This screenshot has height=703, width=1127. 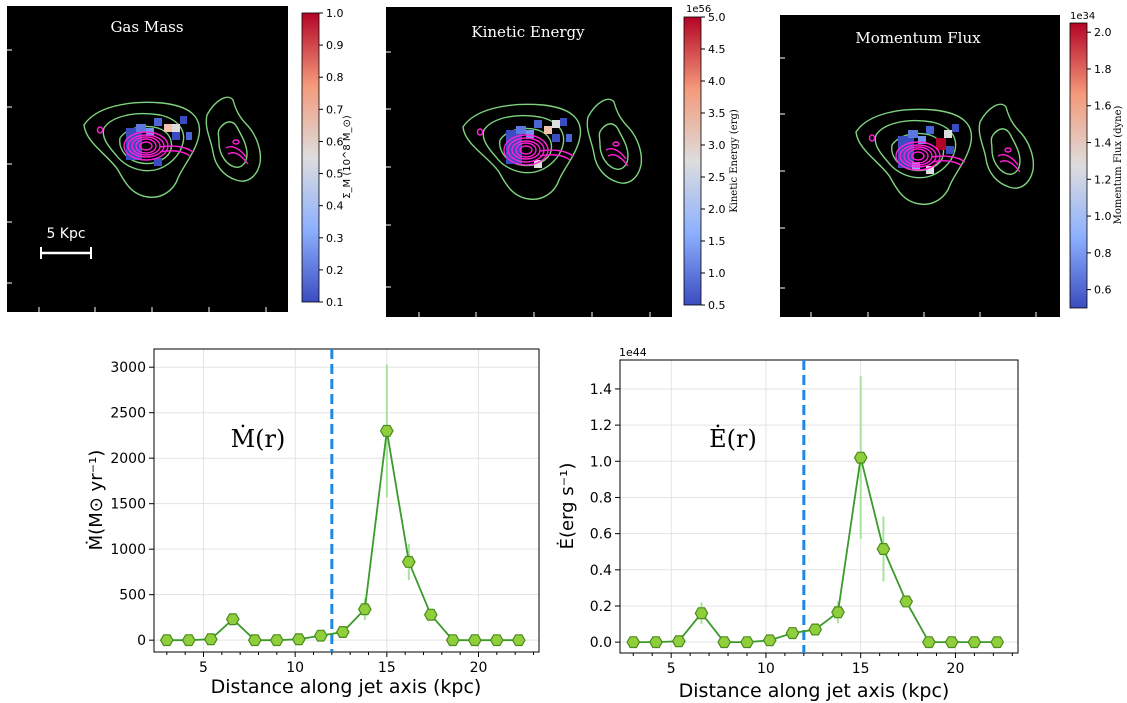 I want to click on y-tick-label: 1.4, so click(x=601, y=390).